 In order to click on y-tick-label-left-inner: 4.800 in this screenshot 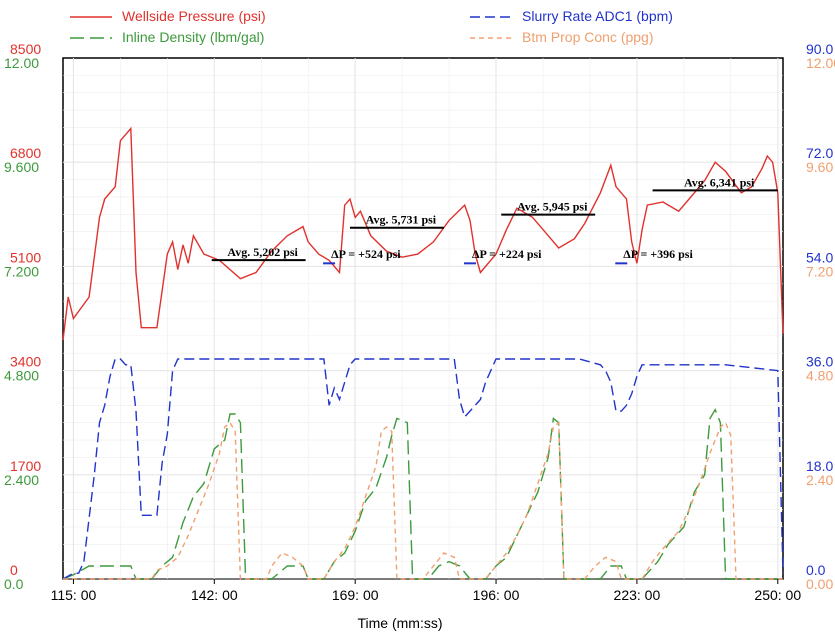, I will do `click(21, 376)`.